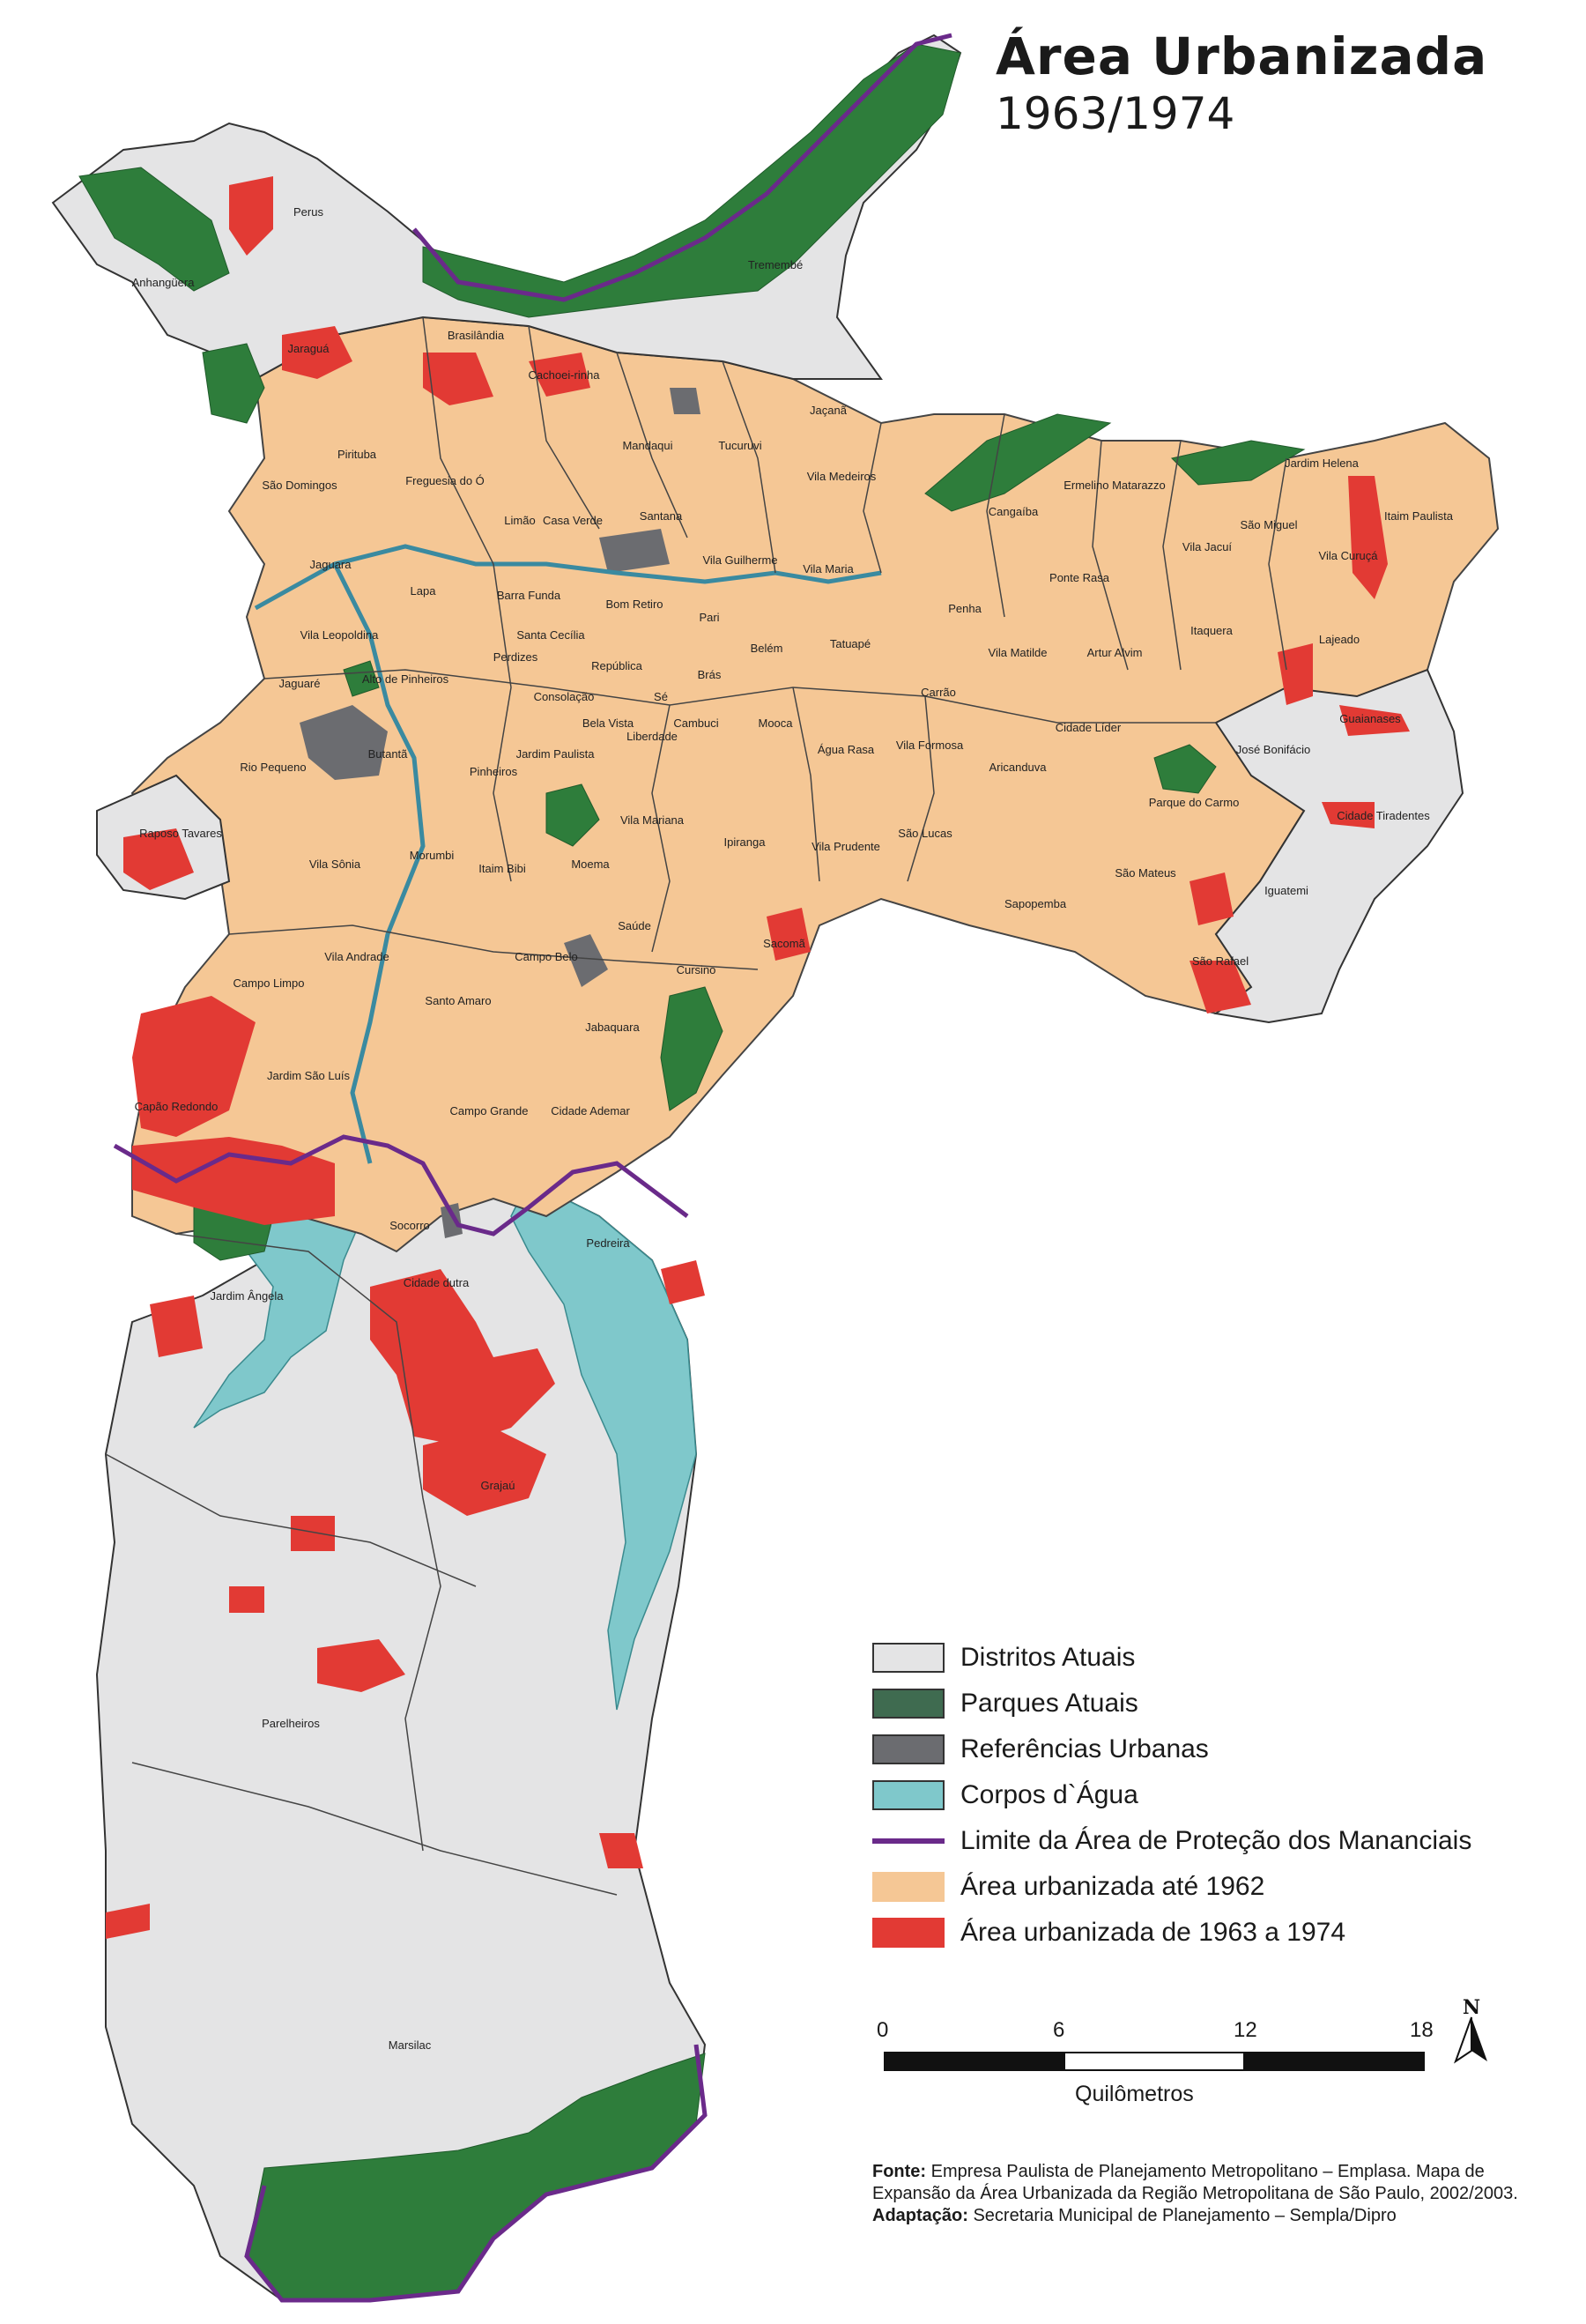 The height and width of the screenshot is (2324, 1586). I want to click on district-label: Jabaquara, so click(612, 1028).